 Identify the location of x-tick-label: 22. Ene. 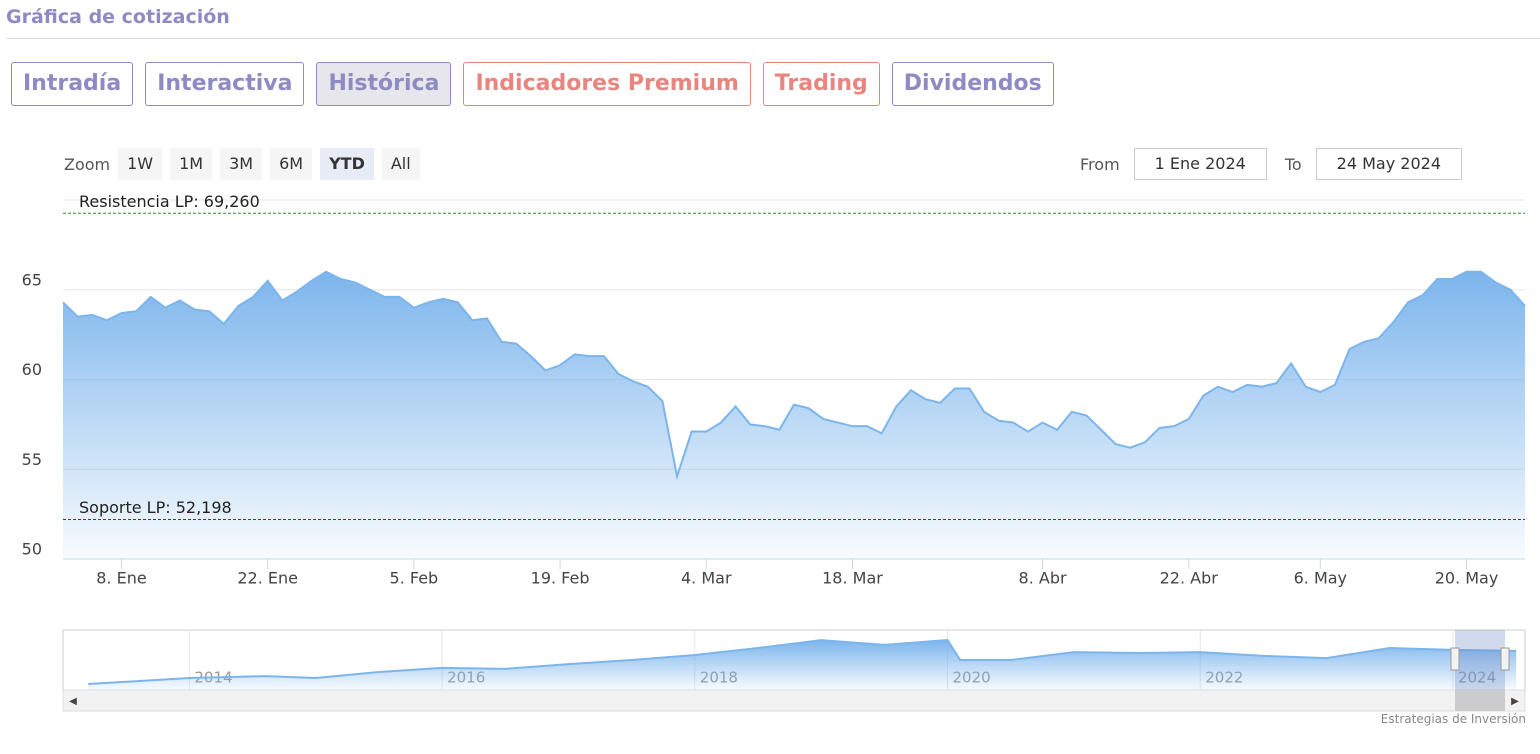
(267, 578).